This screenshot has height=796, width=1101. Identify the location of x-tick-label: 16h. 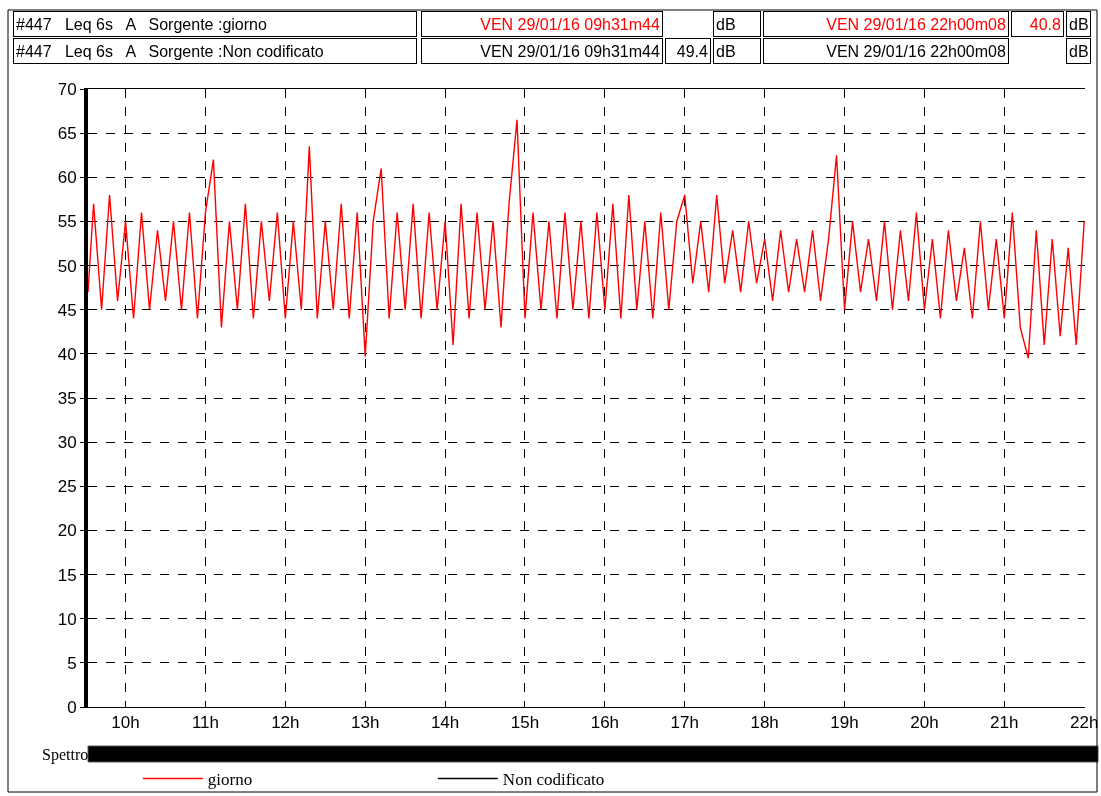
(605, 723).